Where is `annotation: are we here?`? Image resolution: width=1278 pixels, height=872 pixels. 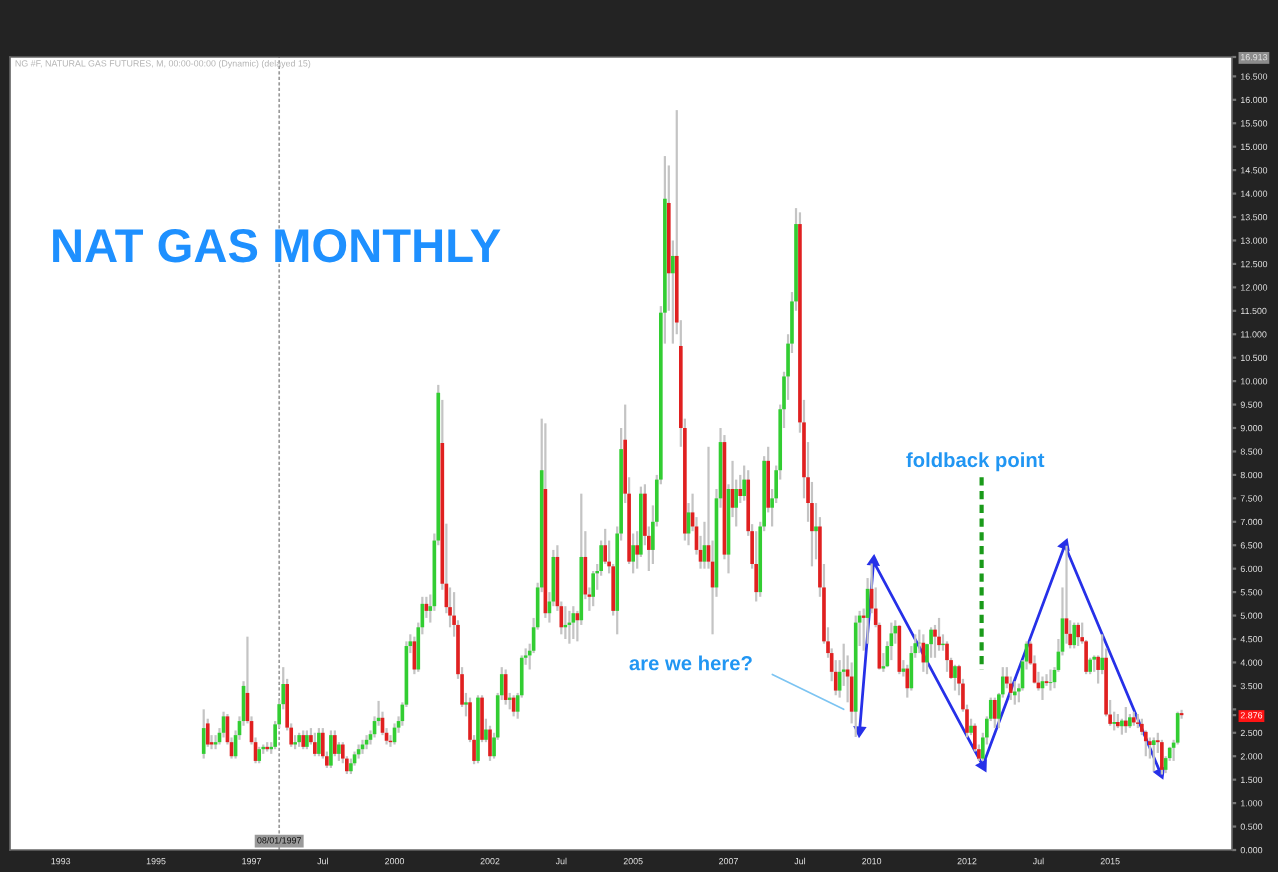 annotation: are we here? is located at coordinates (690, 663).